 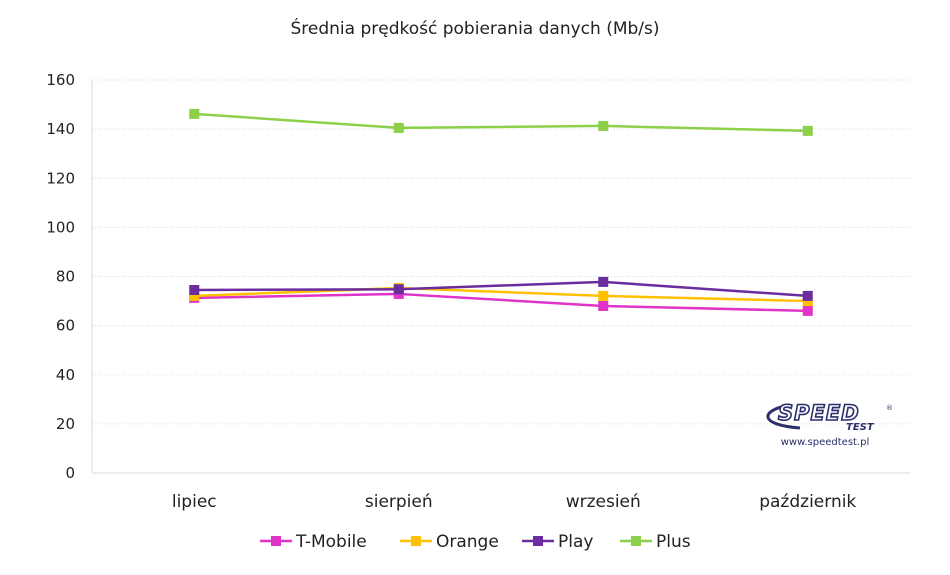 I want to click on svg-text: www.speedtest.pl, so click(x=825, y=442).